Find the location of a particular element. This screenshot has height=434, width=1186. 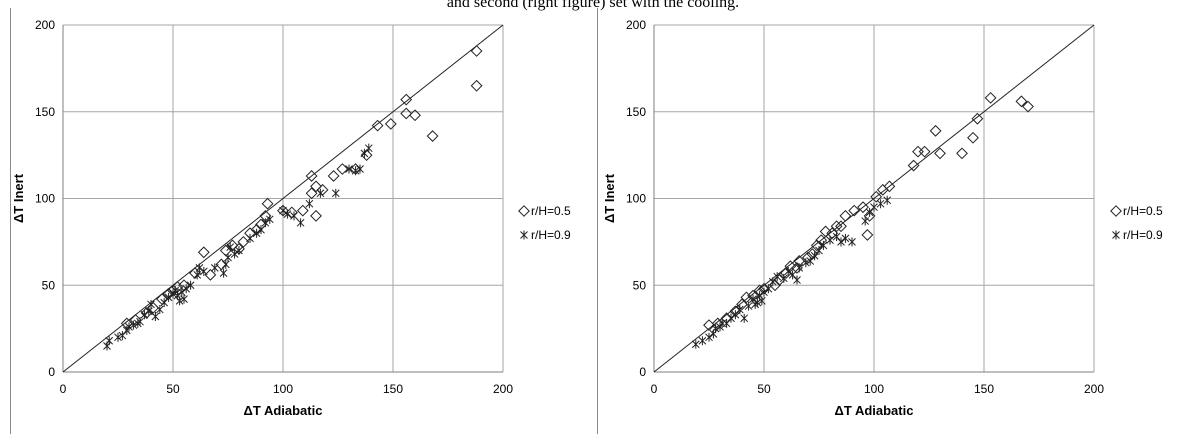

x-tick-label: 50 is located at coordinates (764, 389).